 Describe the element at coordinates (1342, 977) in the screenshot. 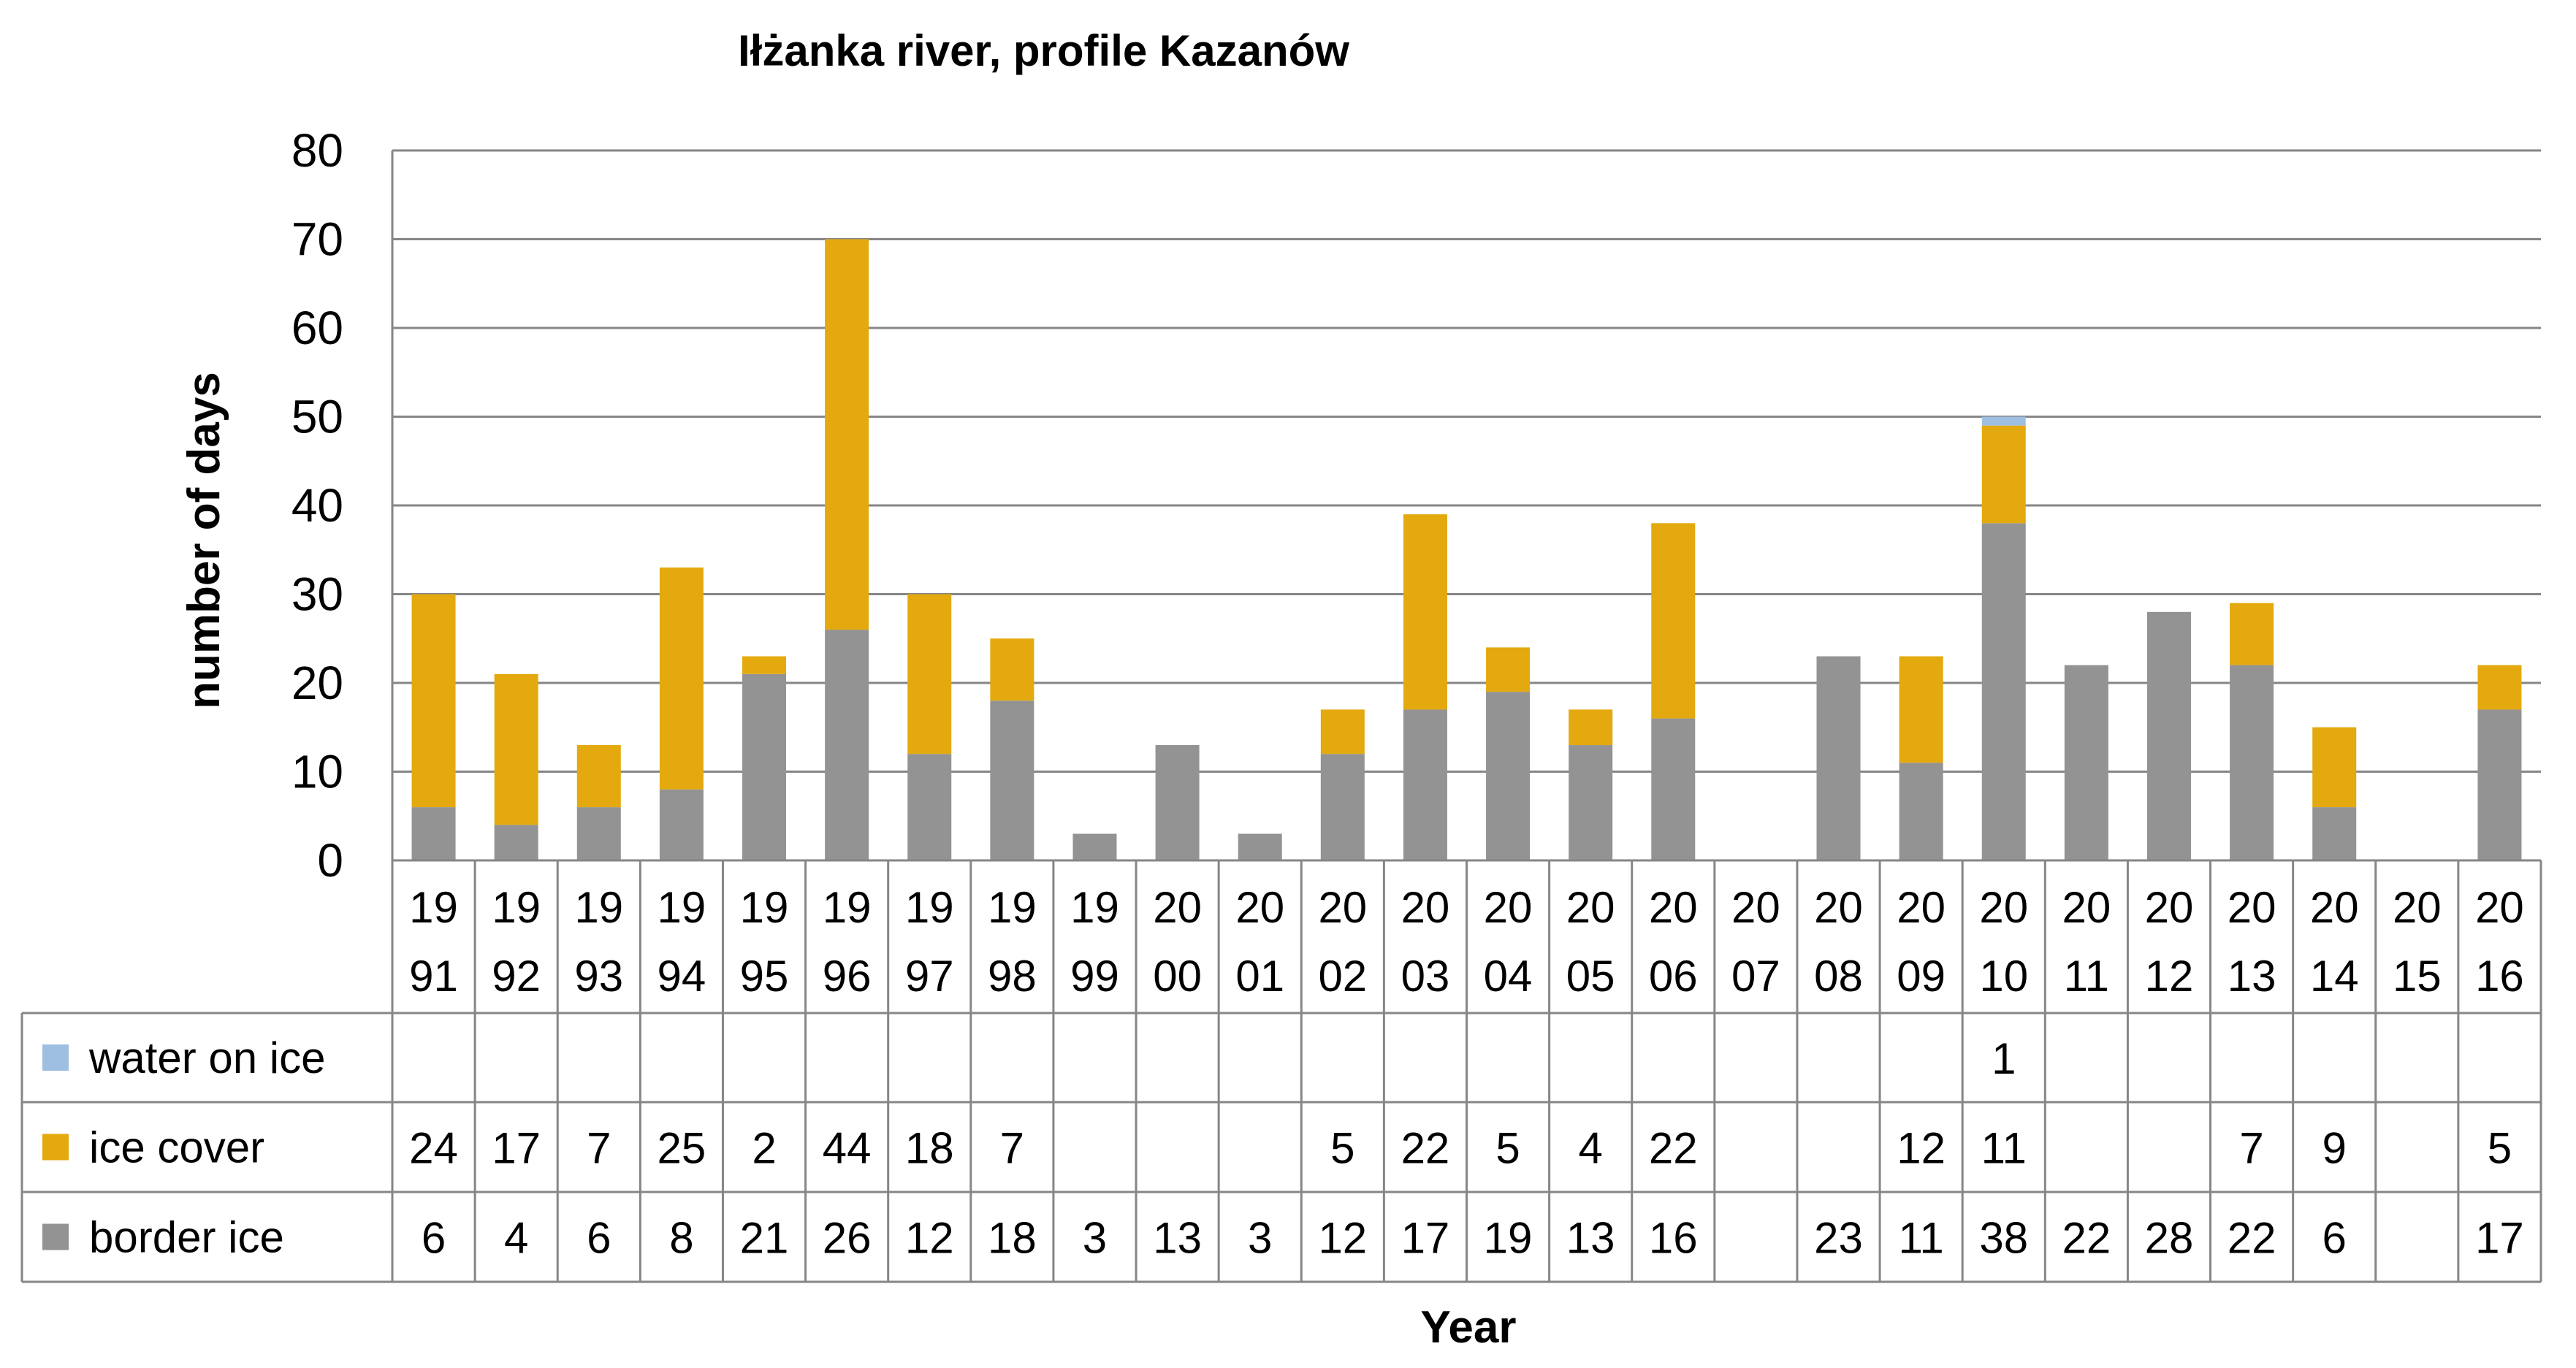

I see `x-tick-label: 02` at that location.